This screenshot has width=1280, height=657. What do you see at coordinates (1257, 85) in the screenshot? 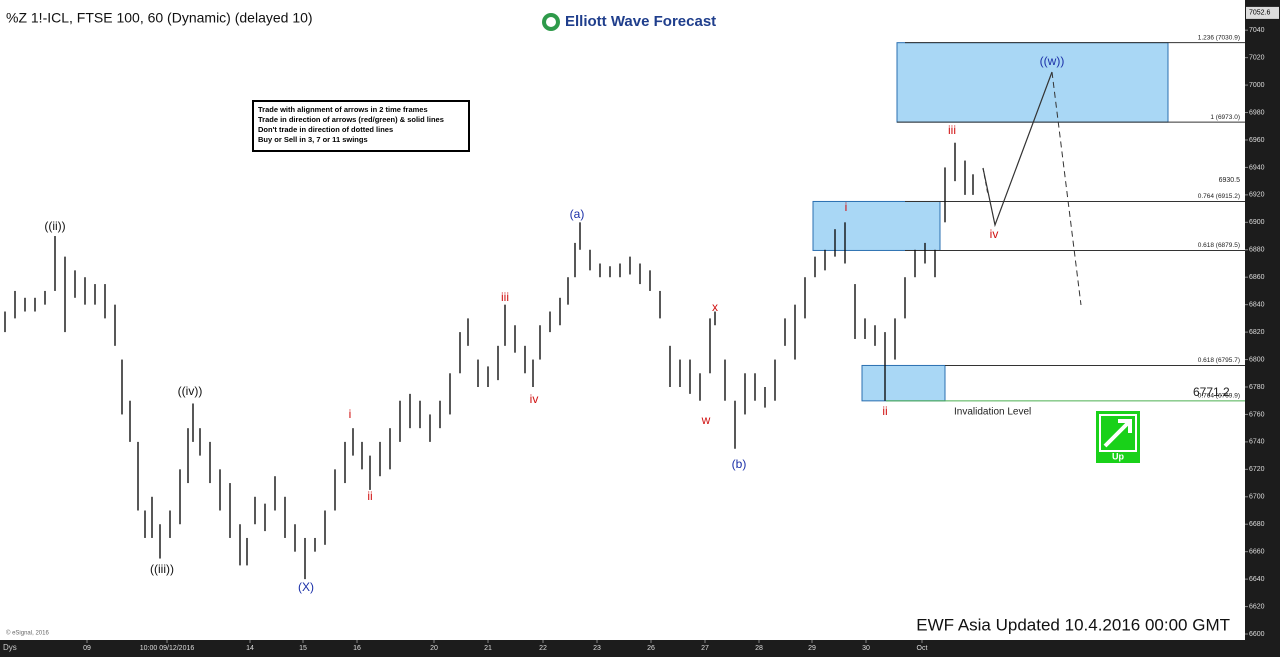
I see `y-tick-label: 7000` at bounding box center [1257, 85].